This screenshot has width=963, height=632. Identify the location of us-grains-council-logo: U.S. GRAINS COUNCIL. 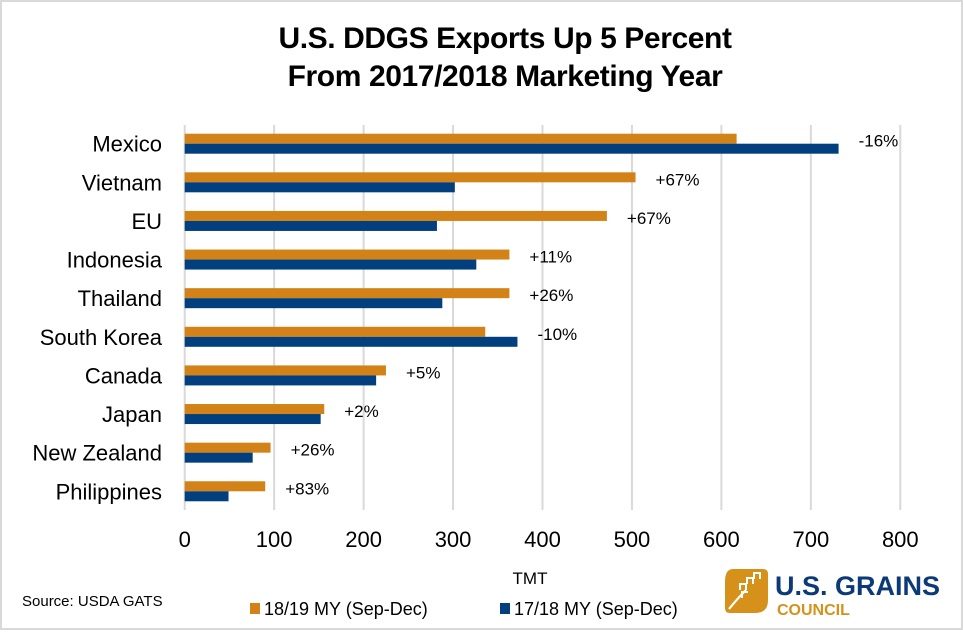
(832, 594).